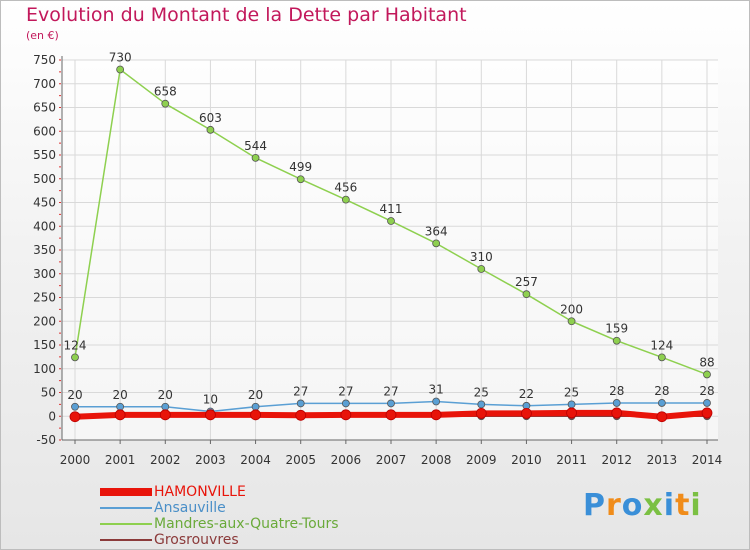 The width and height of the screenshot is (750, 550). I want to click on legend-swatch-grosrouvres, so click(126, 540).